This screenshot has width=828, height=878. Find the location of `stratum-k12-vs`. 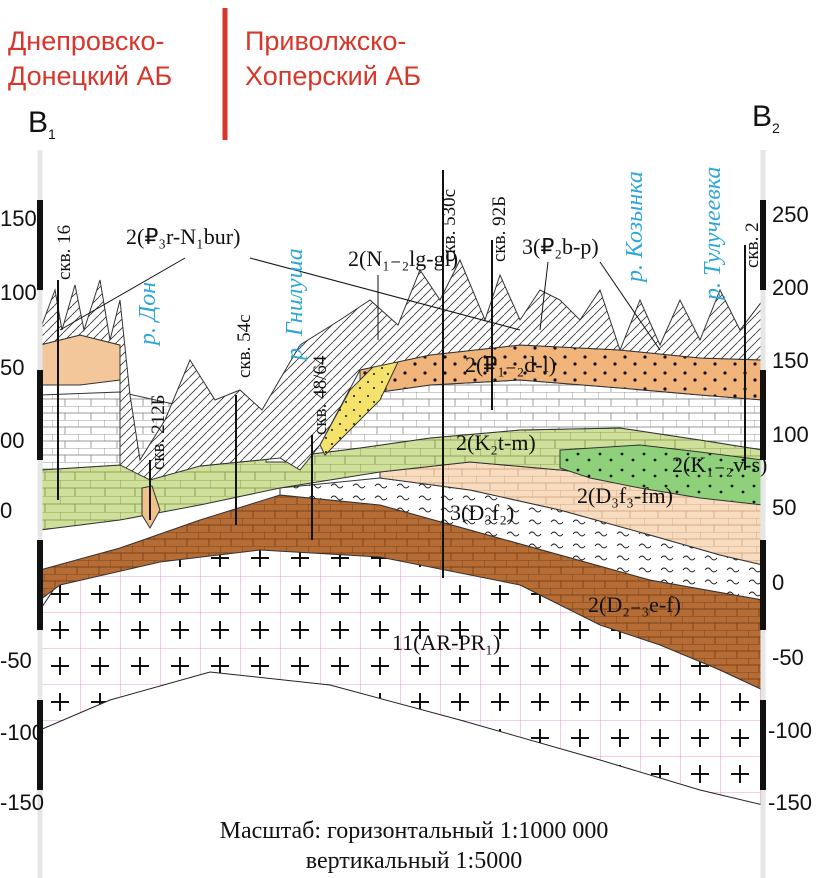

stratum-k12-vs is located at coordinates (661, 475).